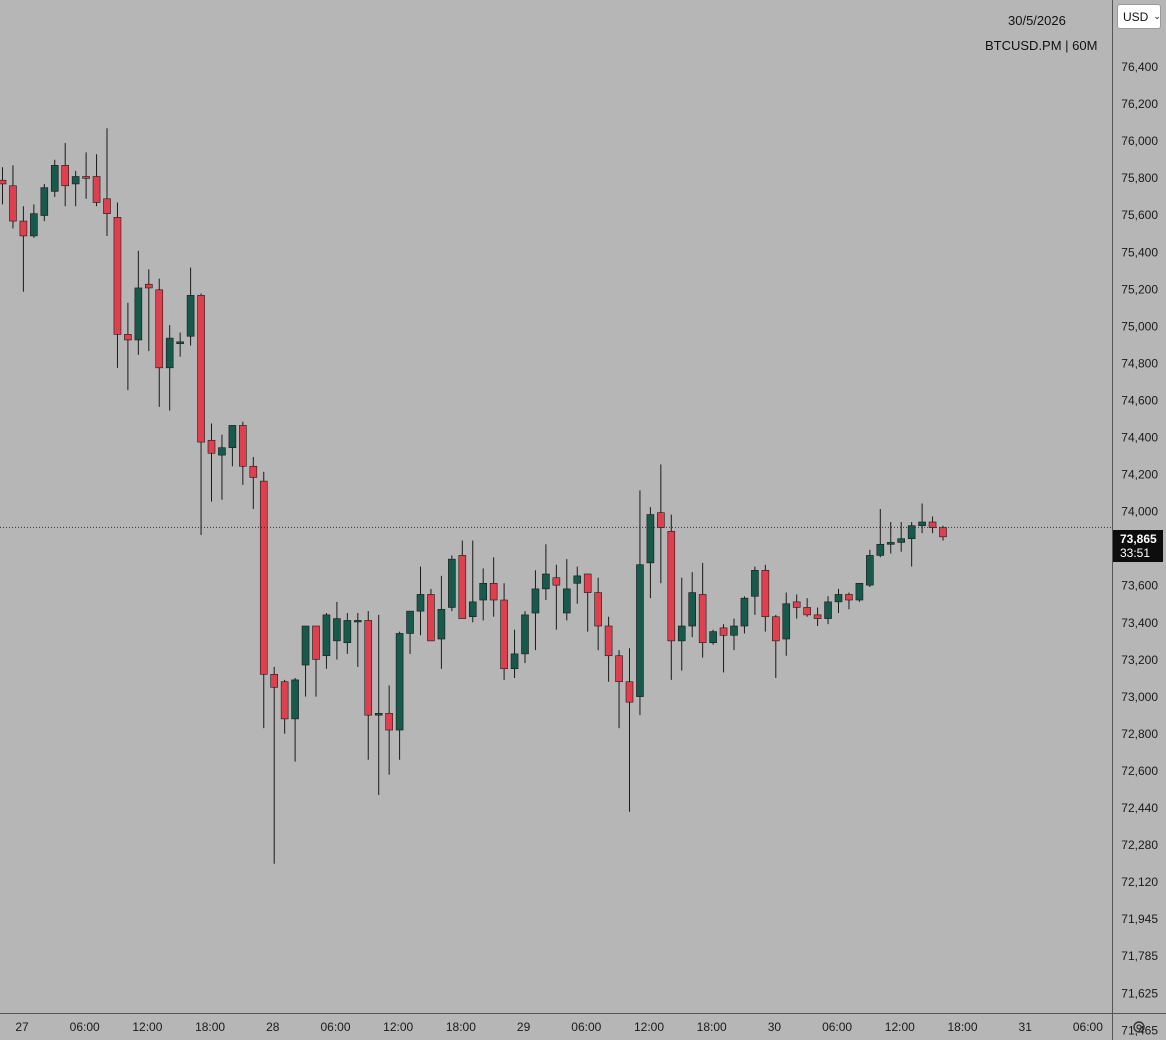 The image size is (1166, 1040). What do you see at coordinates (1041, 45) in the screenshot?
I see `symbol-label: BTCUSD.PM | 60M` at bounding box center [1041, 45].